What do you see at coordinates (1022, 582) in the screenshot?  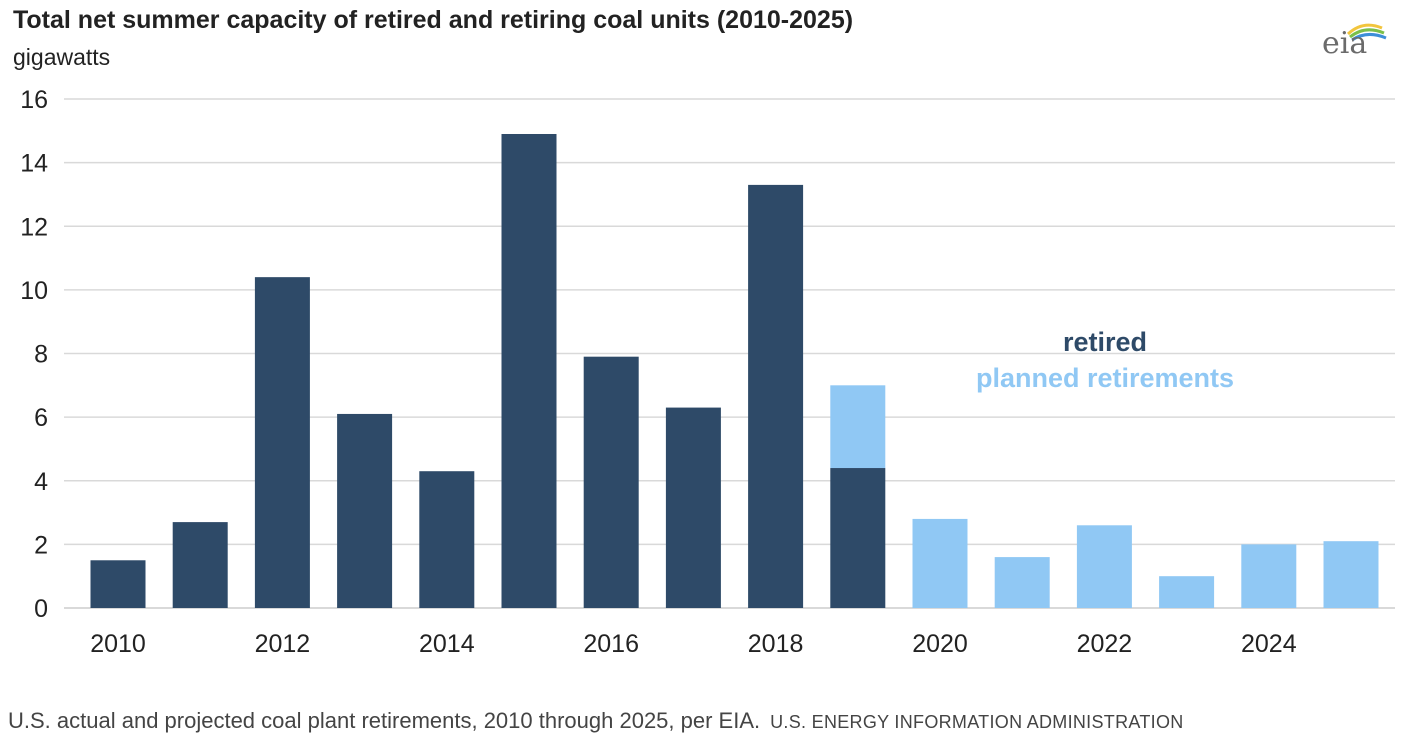 I see `bar-planned-2021` at bounding box center [1022, 582].